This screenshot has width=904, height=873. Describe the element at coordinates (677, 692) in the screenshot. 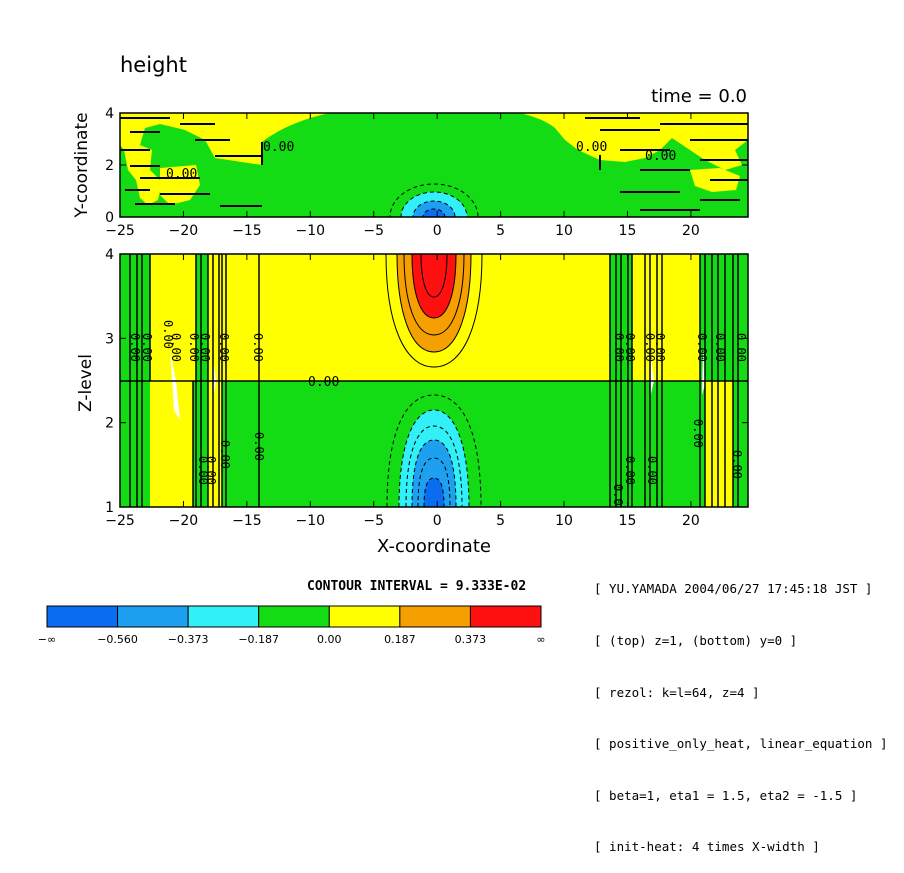

I see `meta-line-3: [ rezol: k=l=64, z=4 ]` at that location.